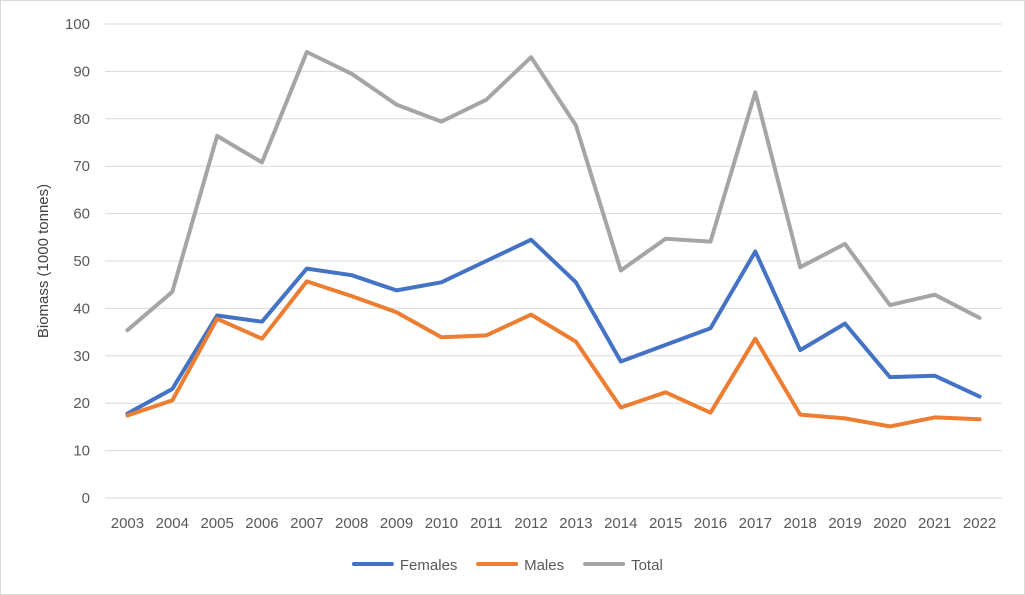  I want to click on legend: Females Males Total, so click(507, 565).